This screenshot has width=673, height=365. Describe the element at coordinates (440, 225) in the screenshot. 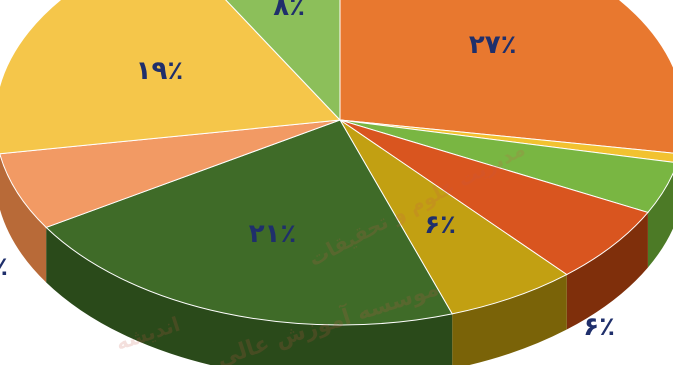

I see `pie-slice-label-4: ۶٪` at that location.